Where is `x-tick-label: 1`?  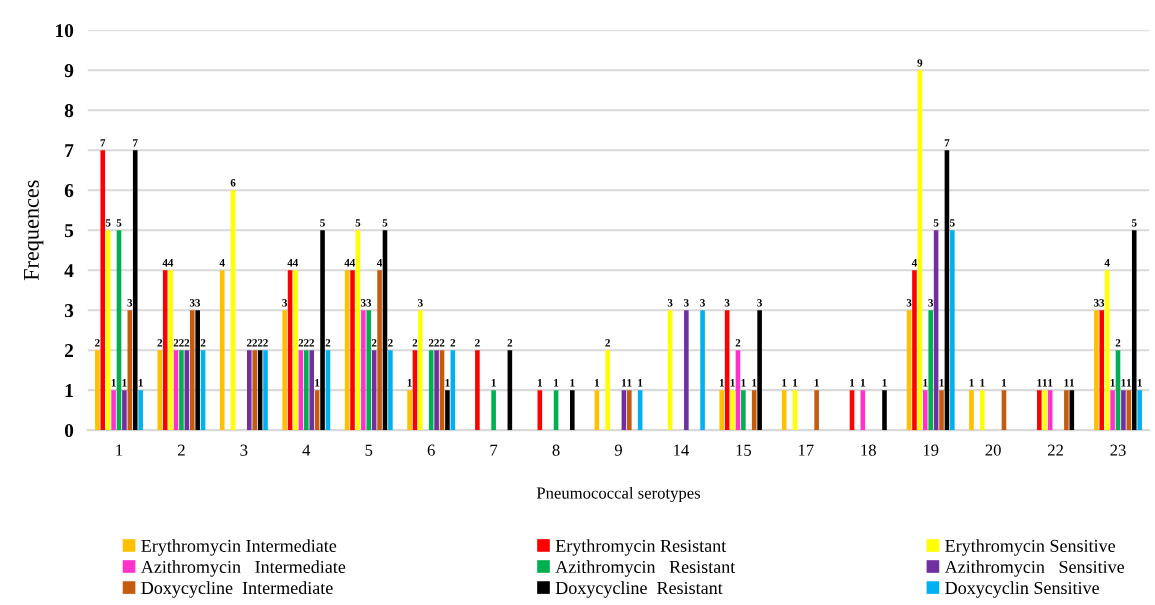 x-tick-label: 1 is located at coordinates (119, 450).